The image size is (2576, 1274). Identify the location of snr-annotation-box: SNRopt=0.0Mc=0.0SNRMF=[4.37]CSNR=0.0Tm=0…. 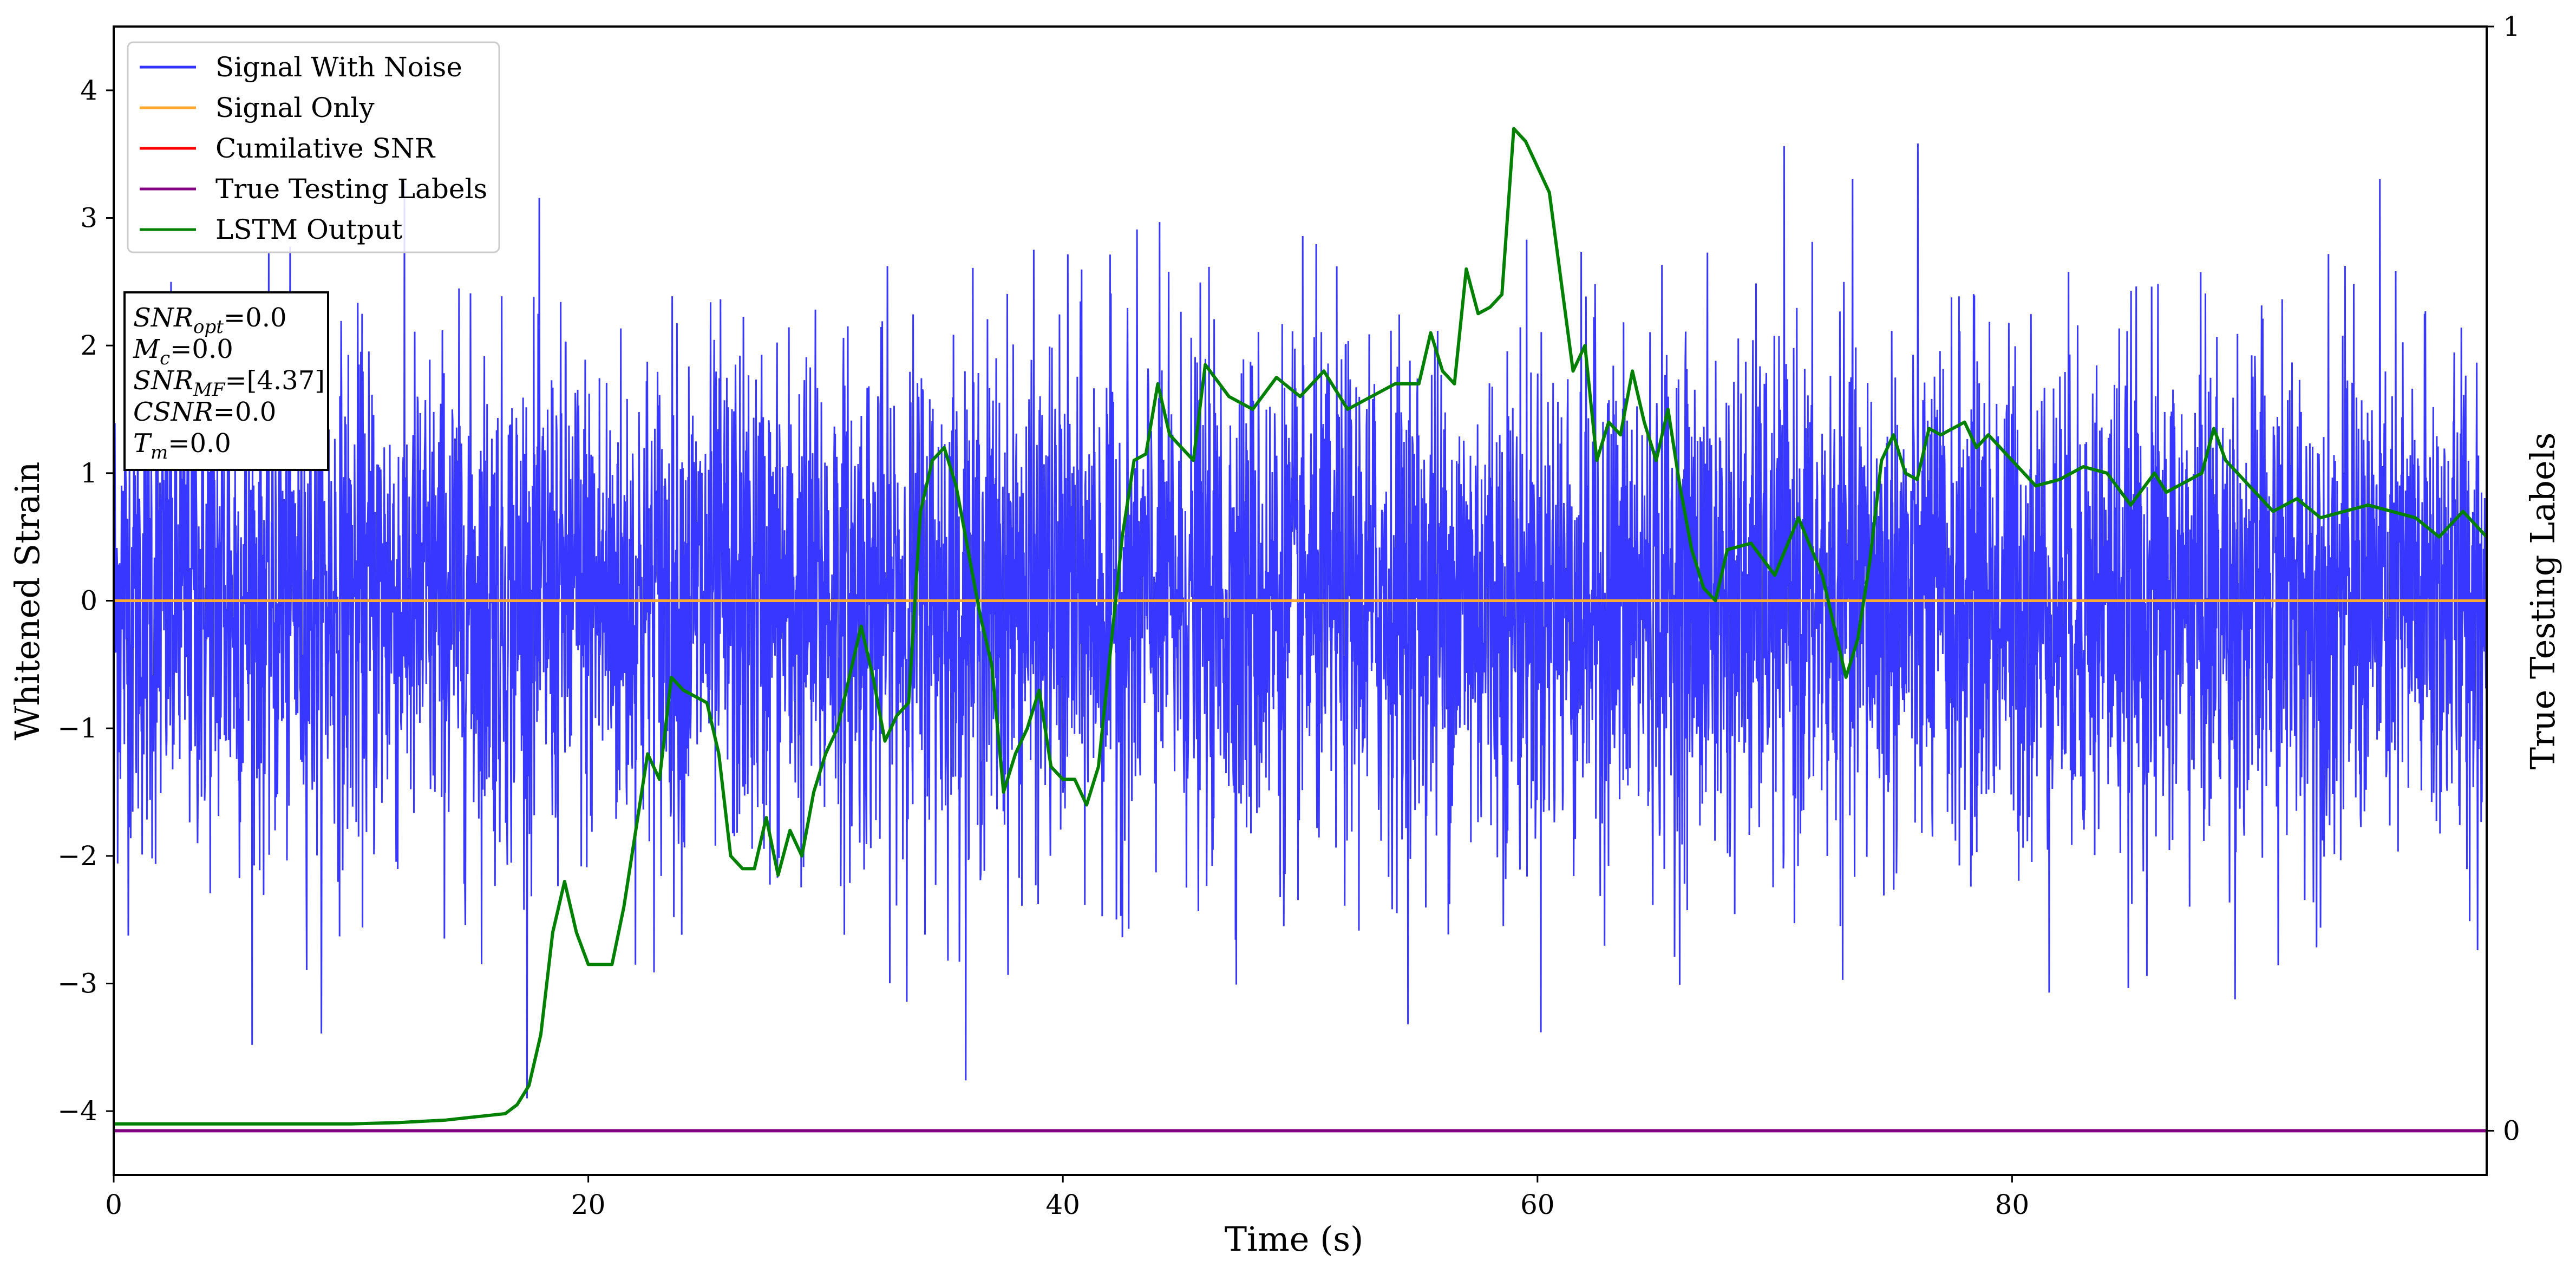
(226, 381).